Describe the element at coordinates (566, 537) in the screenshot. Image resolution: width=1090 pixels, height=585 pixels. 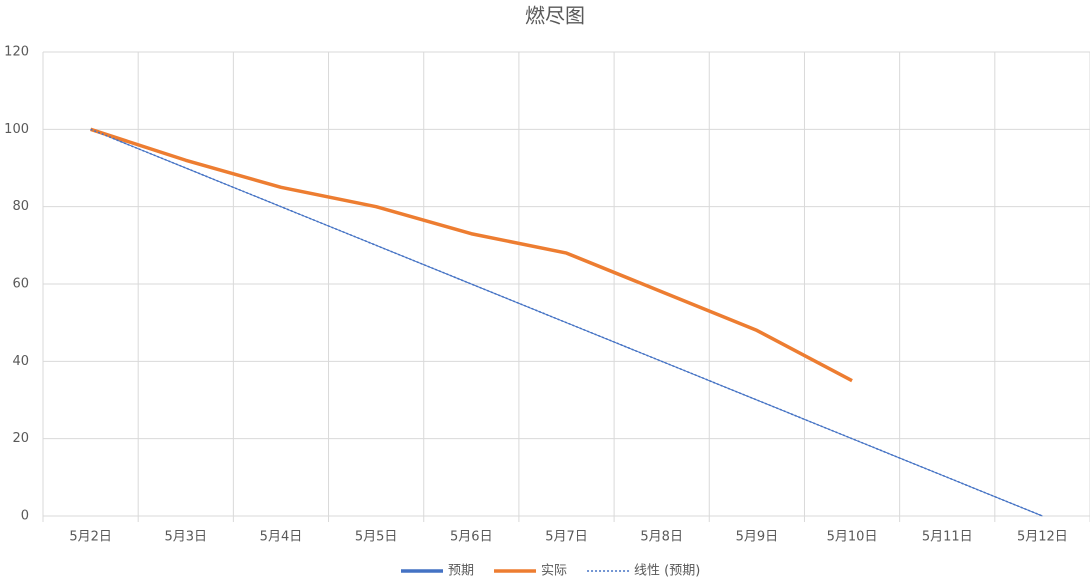
I see `x-tick-label: 5月7日` at that location.